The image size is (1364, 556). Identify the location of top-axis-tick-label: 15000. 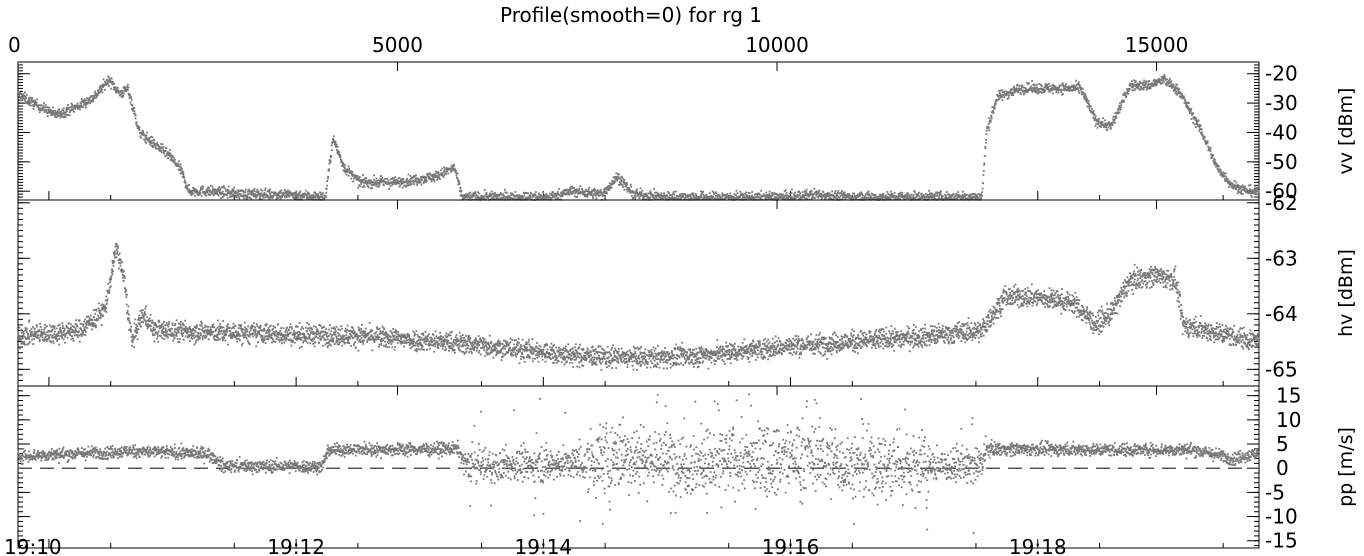
(1157, 45).